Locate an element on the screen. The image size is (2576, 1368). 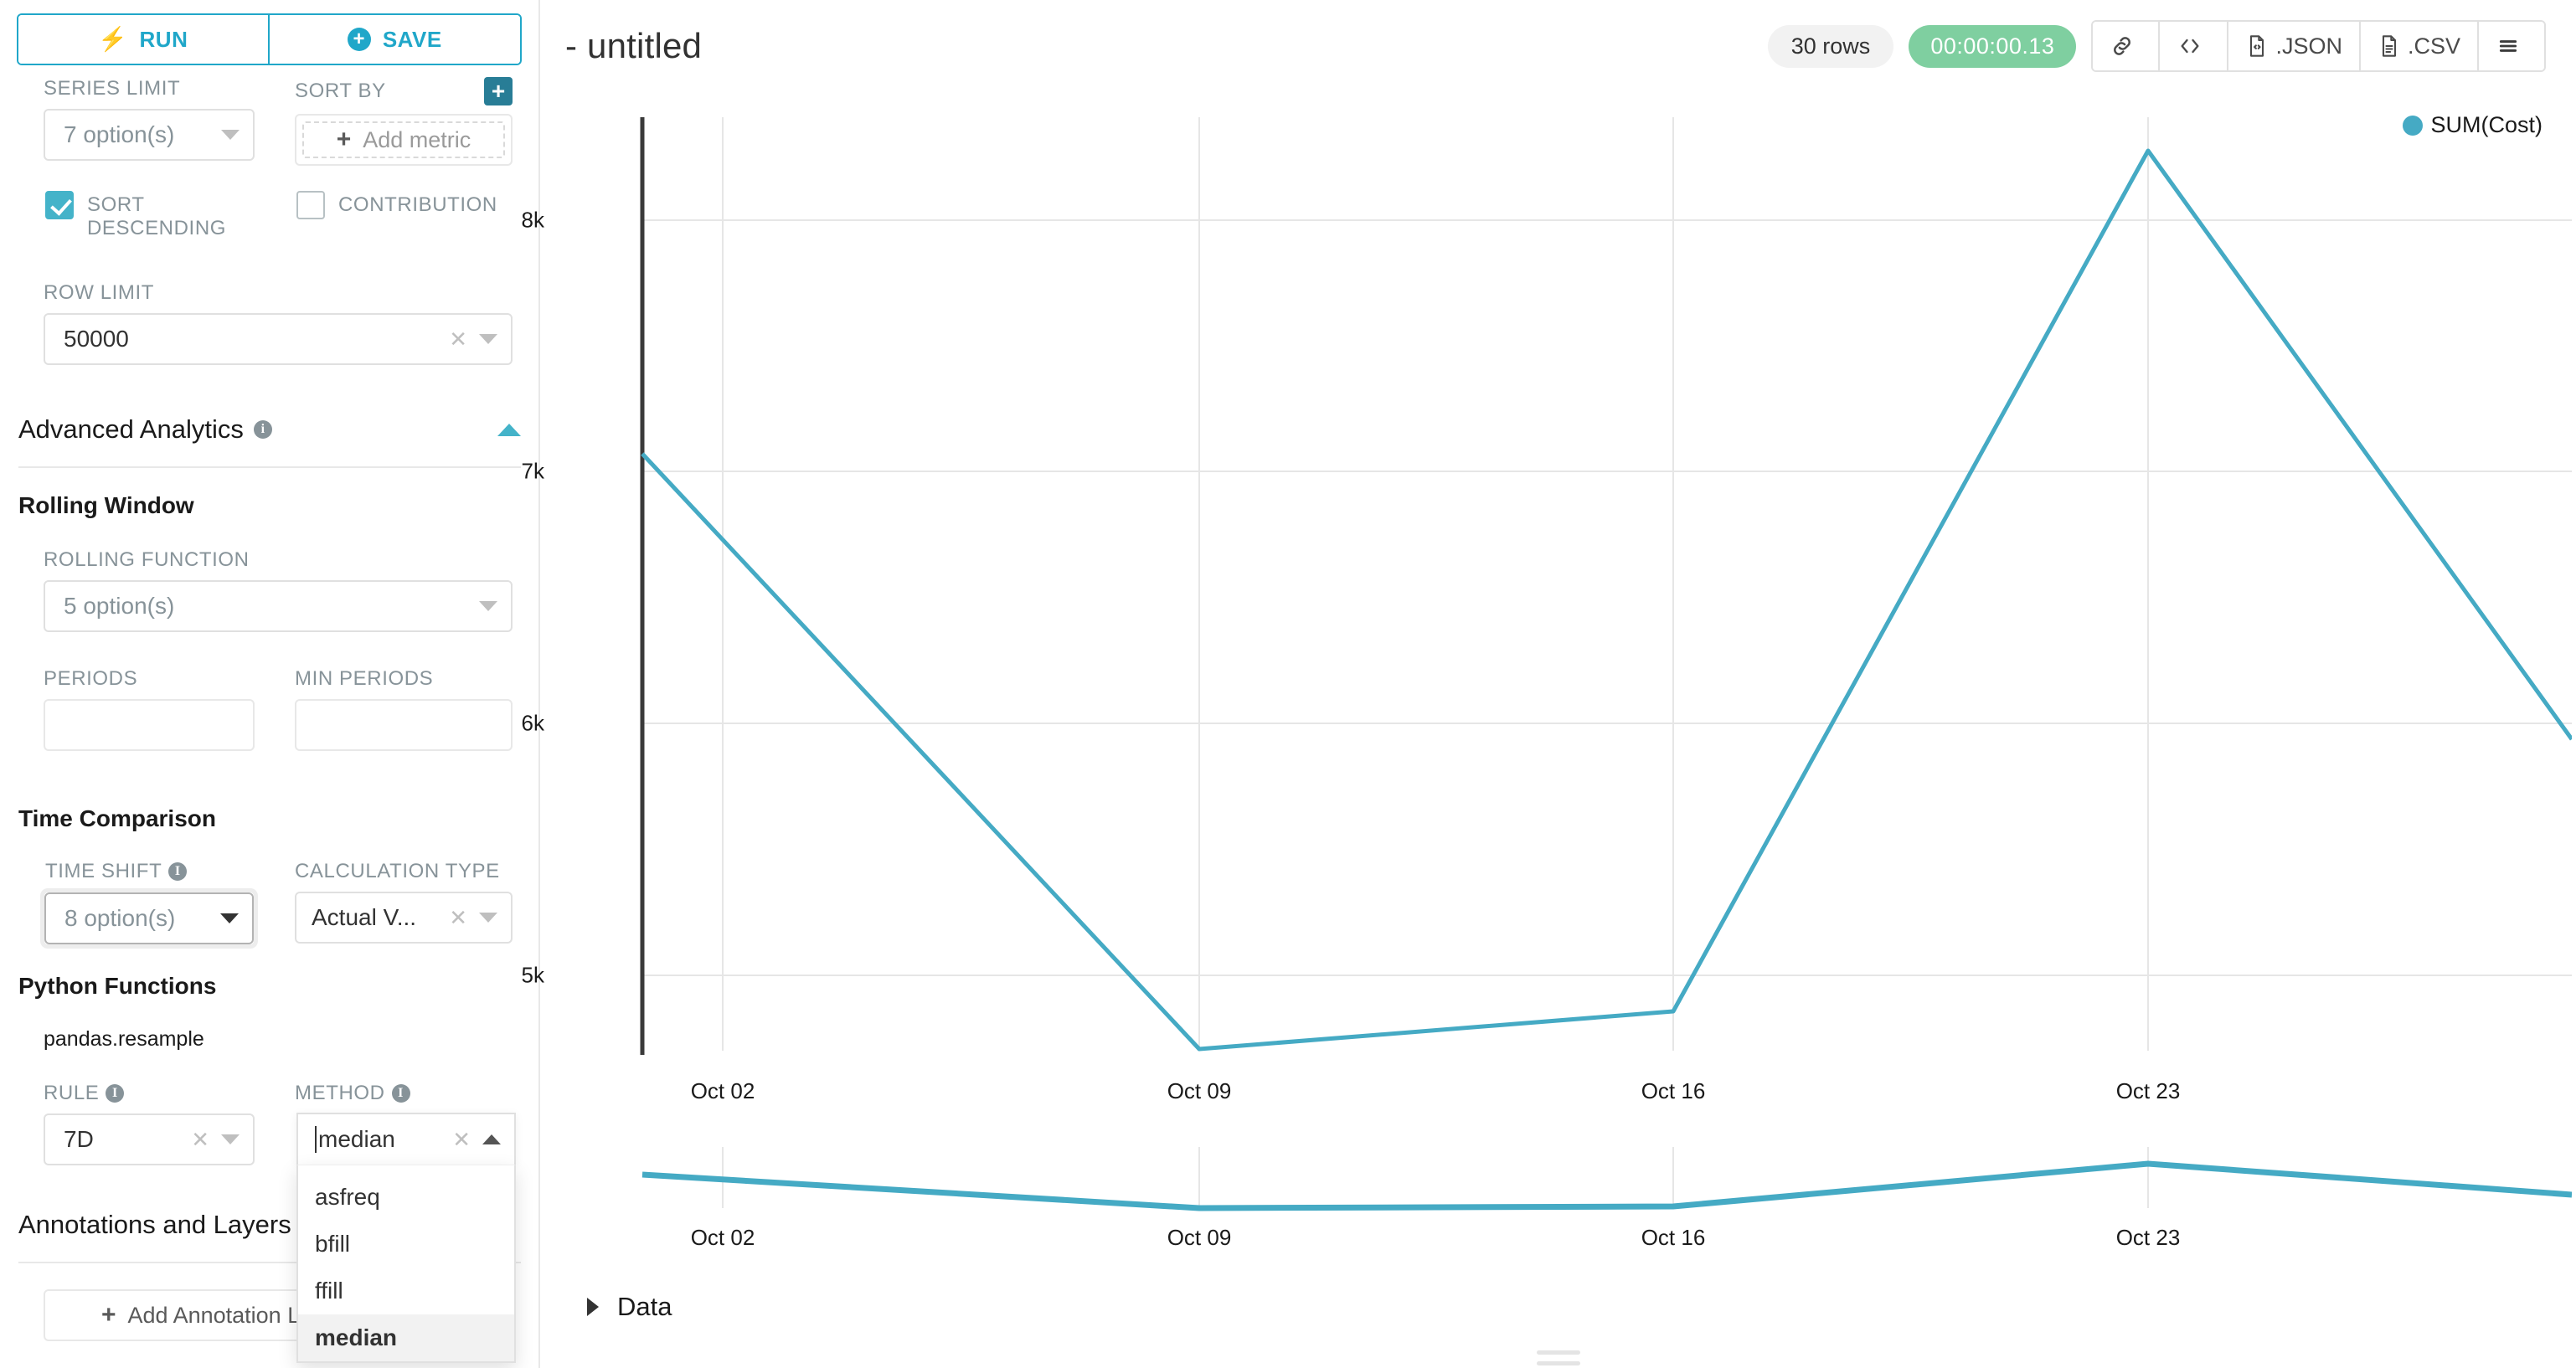
overview-gridlines is located at coordinates (1435, 1177).